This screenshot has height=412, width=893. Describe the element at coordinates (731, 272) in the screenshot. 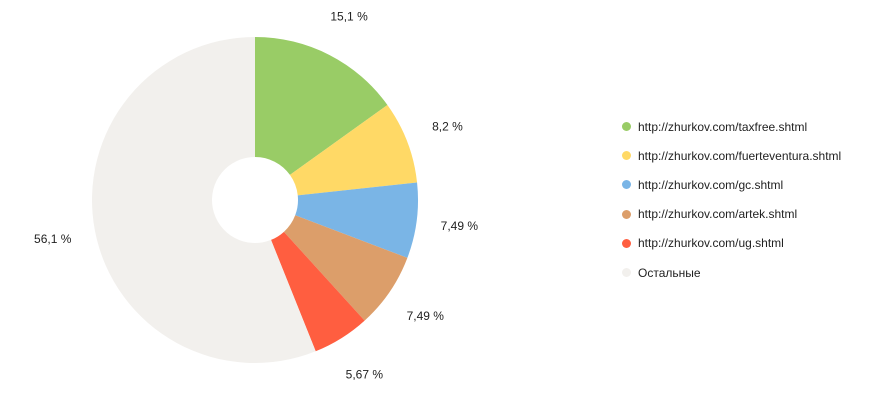

I see `legend-item: Остальные` at that location.